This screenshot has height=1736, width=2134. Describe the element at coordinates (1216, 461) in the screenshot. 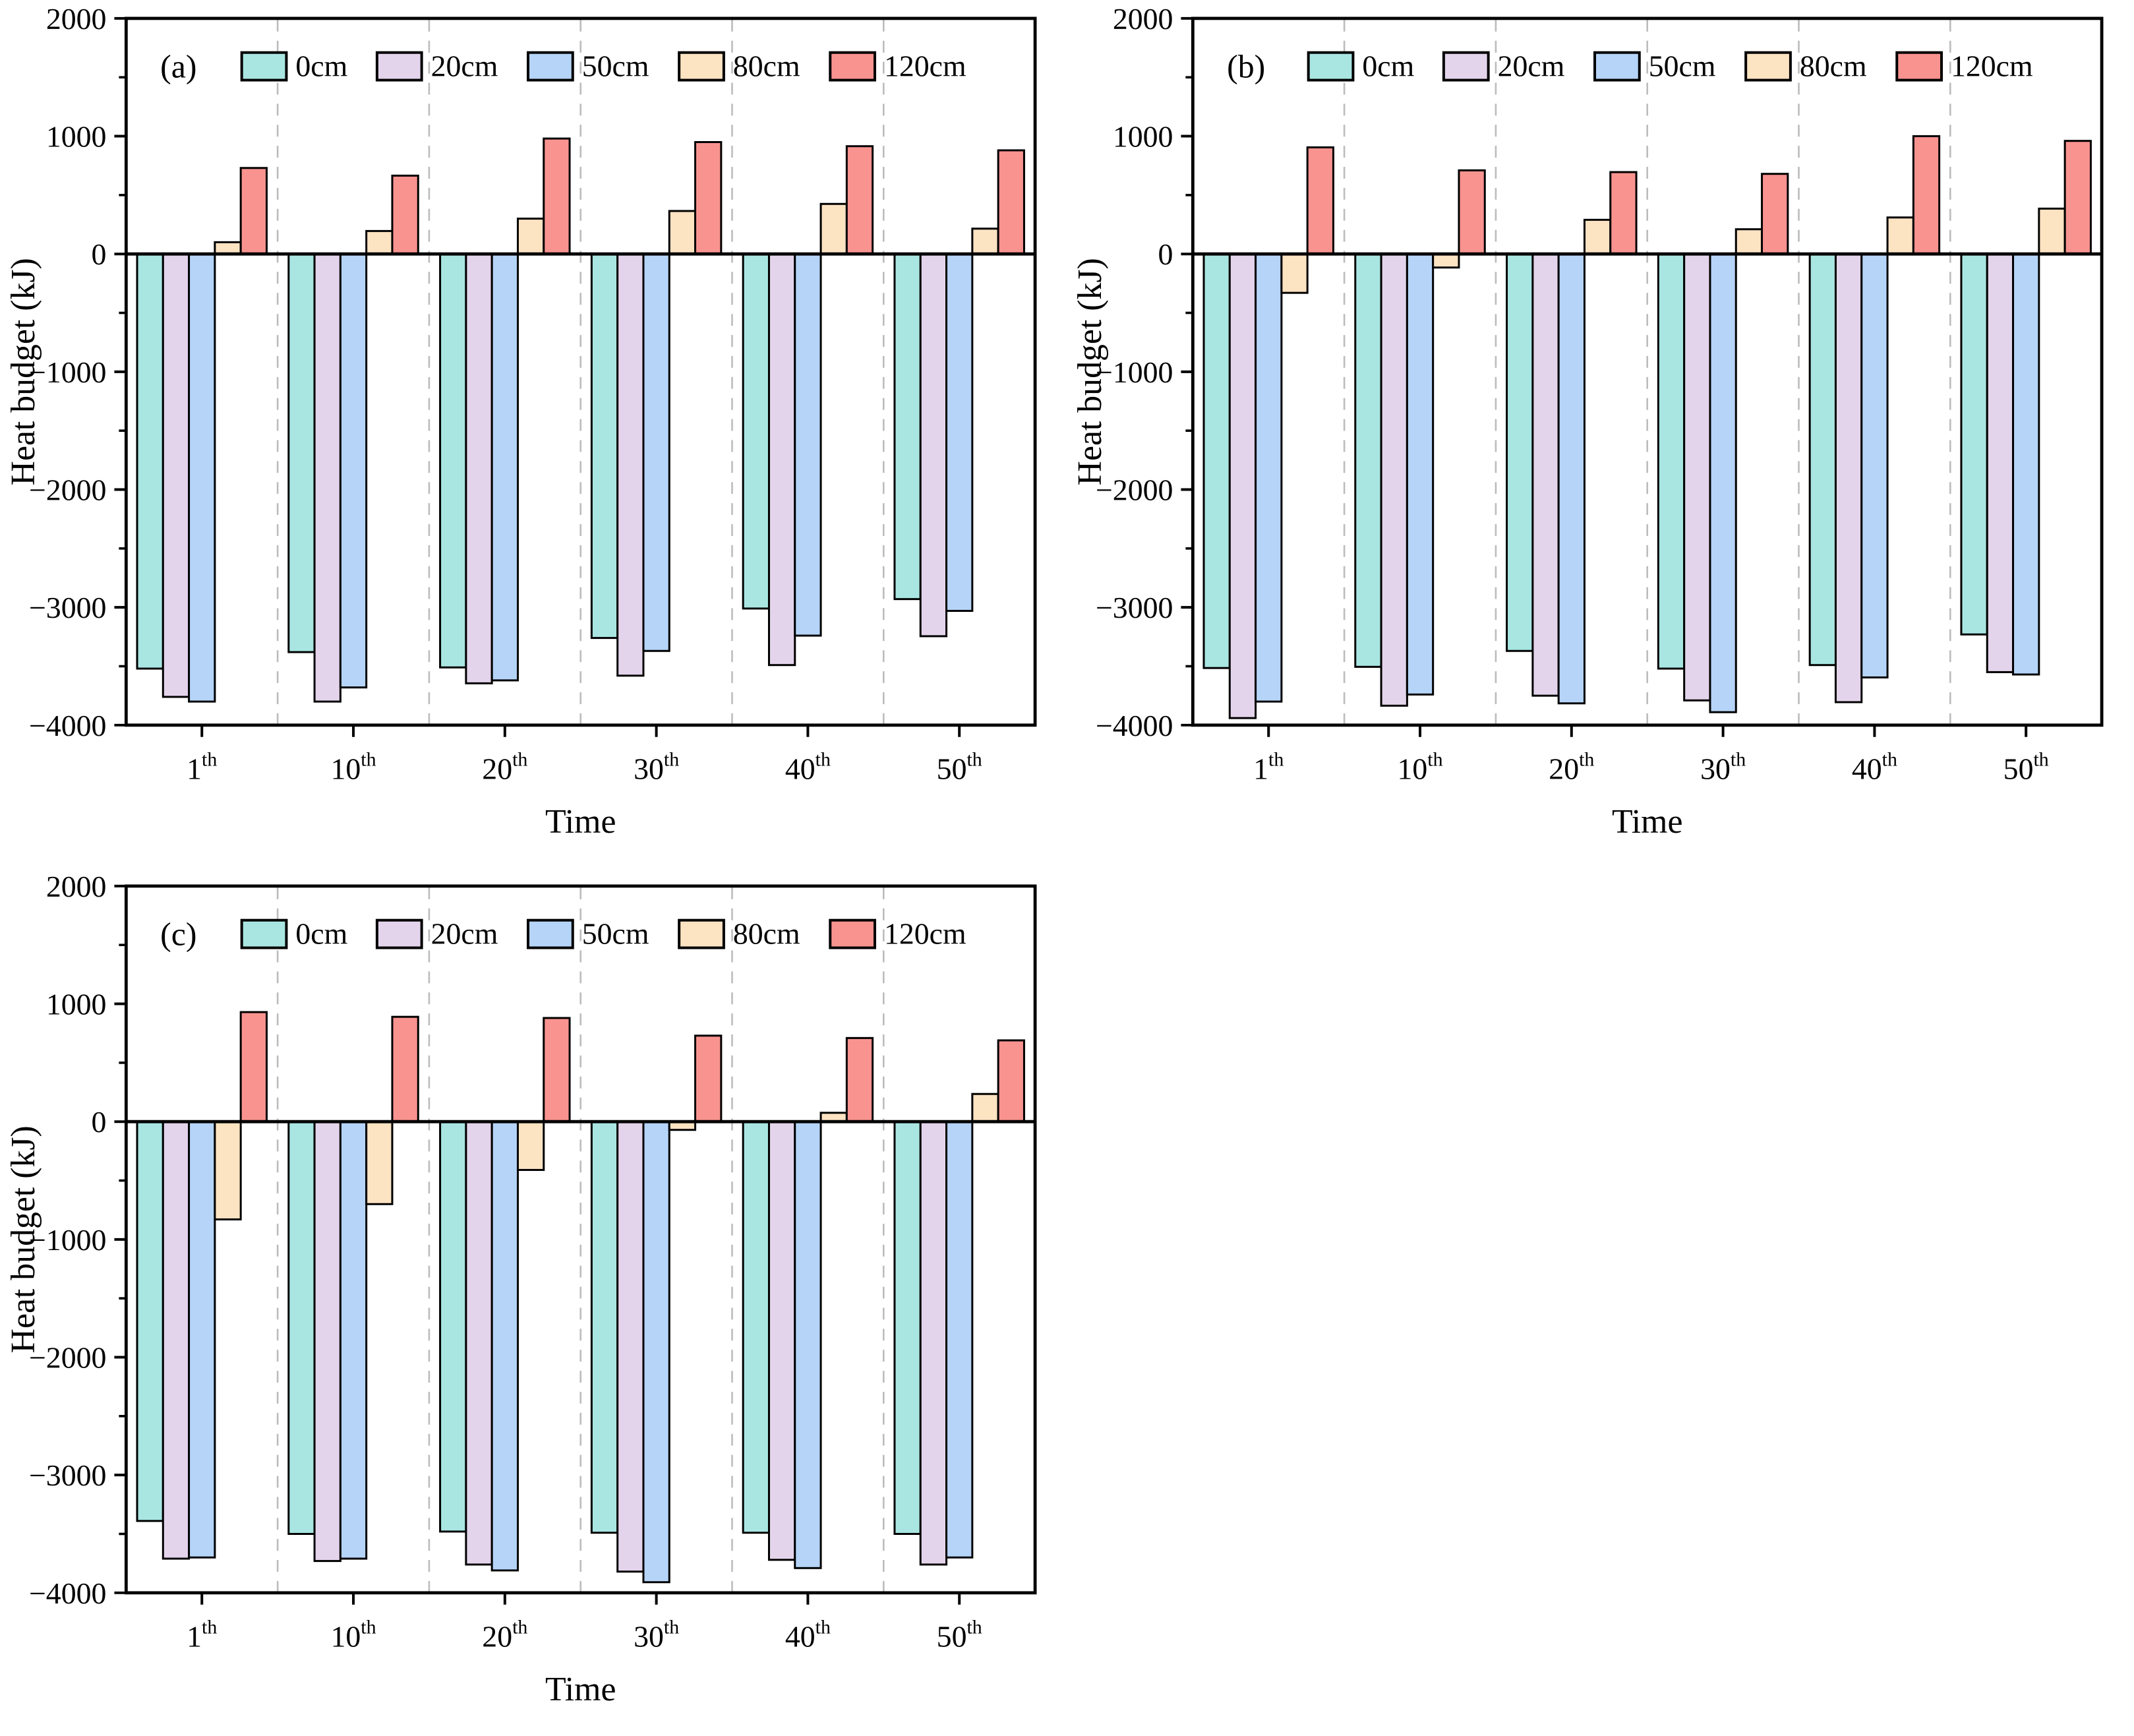

I see `bar-0cm-1th` at that location.